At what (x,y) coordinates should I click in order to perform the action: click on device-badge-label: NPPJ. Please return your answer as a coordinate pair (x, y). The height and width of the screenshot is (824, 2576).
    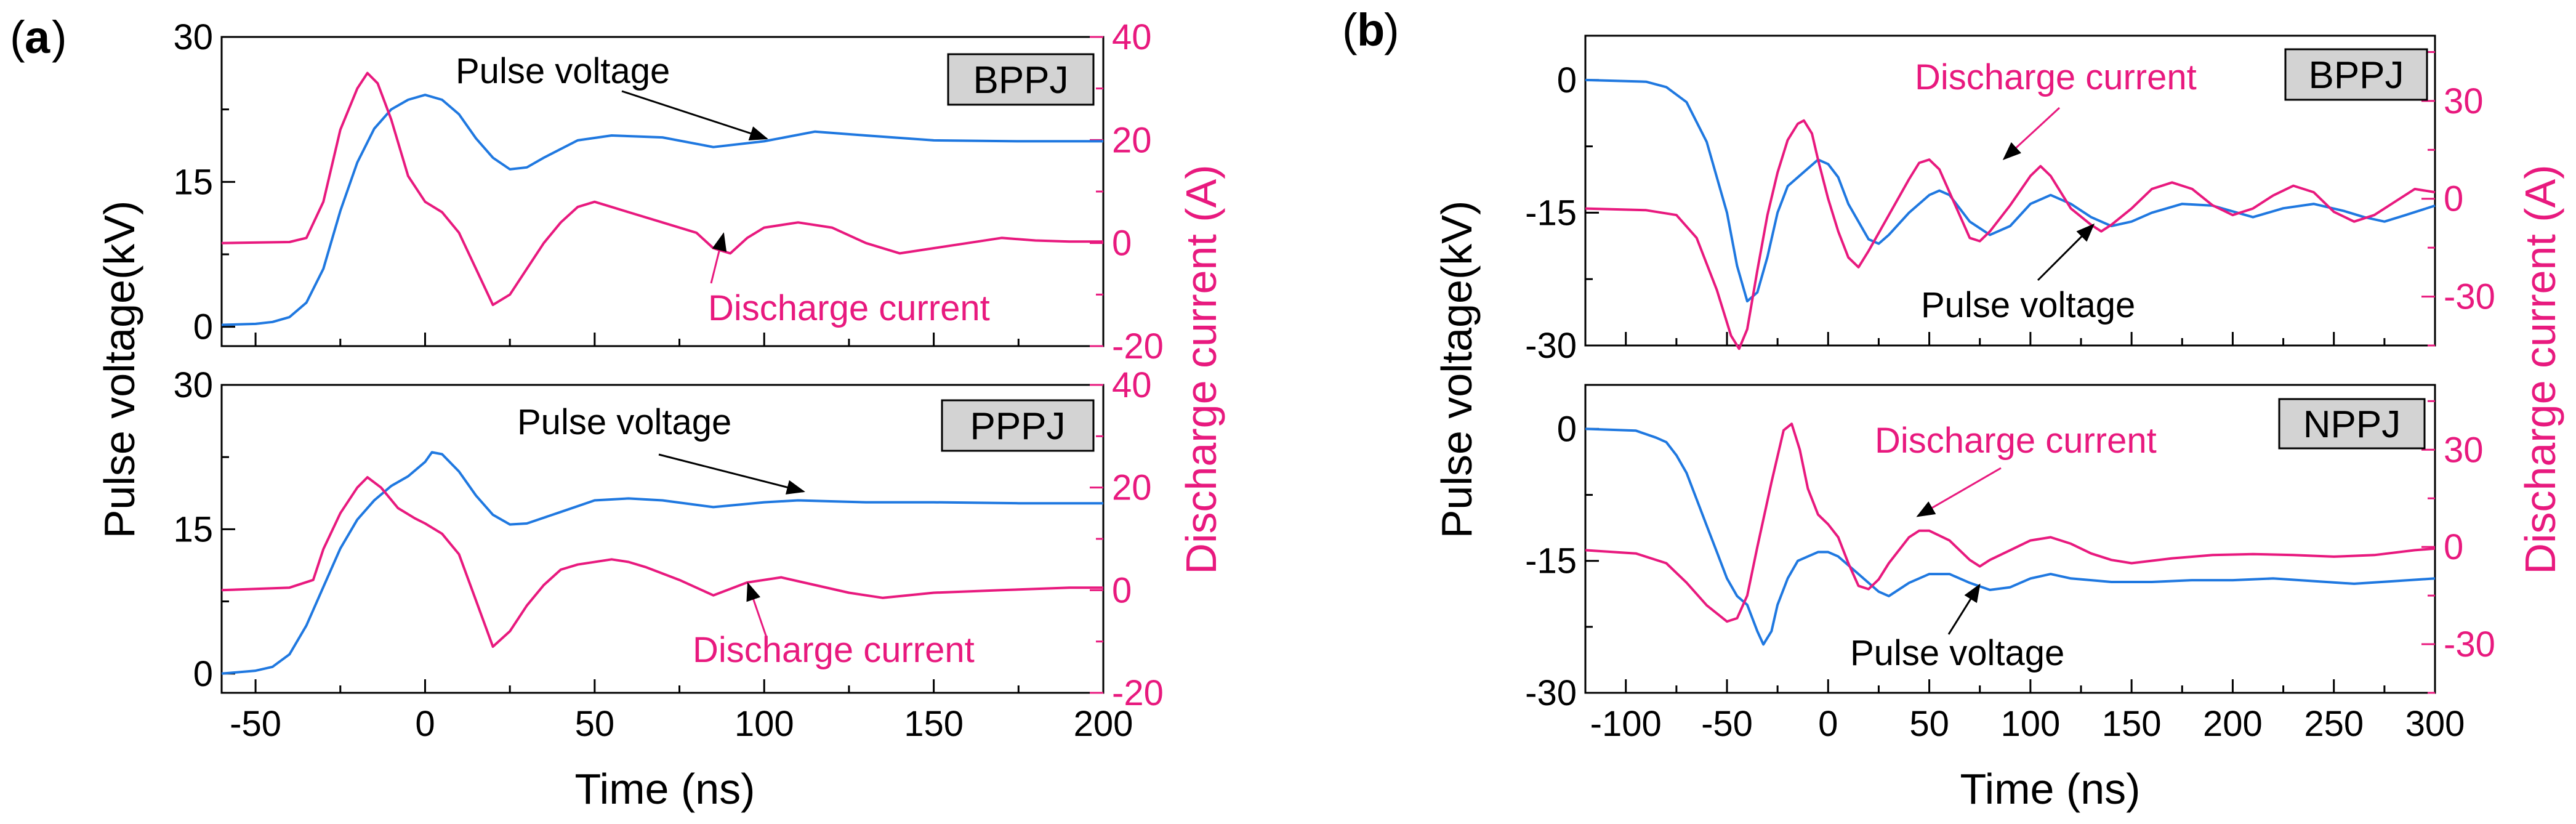
    Looking at the image, I should click on (2352, 424).